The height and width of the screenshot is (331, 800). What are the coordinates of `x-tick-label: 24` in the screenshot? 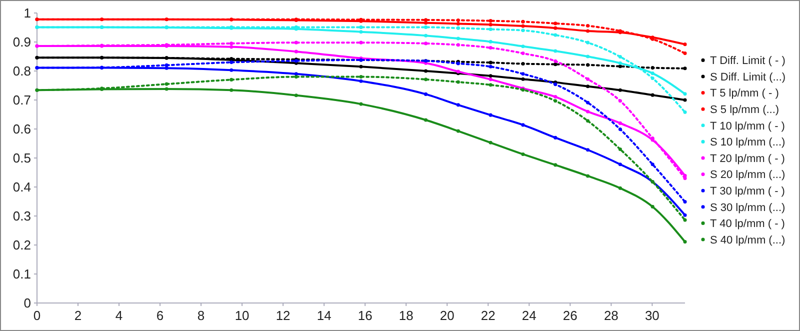 It's located at (529, 315).